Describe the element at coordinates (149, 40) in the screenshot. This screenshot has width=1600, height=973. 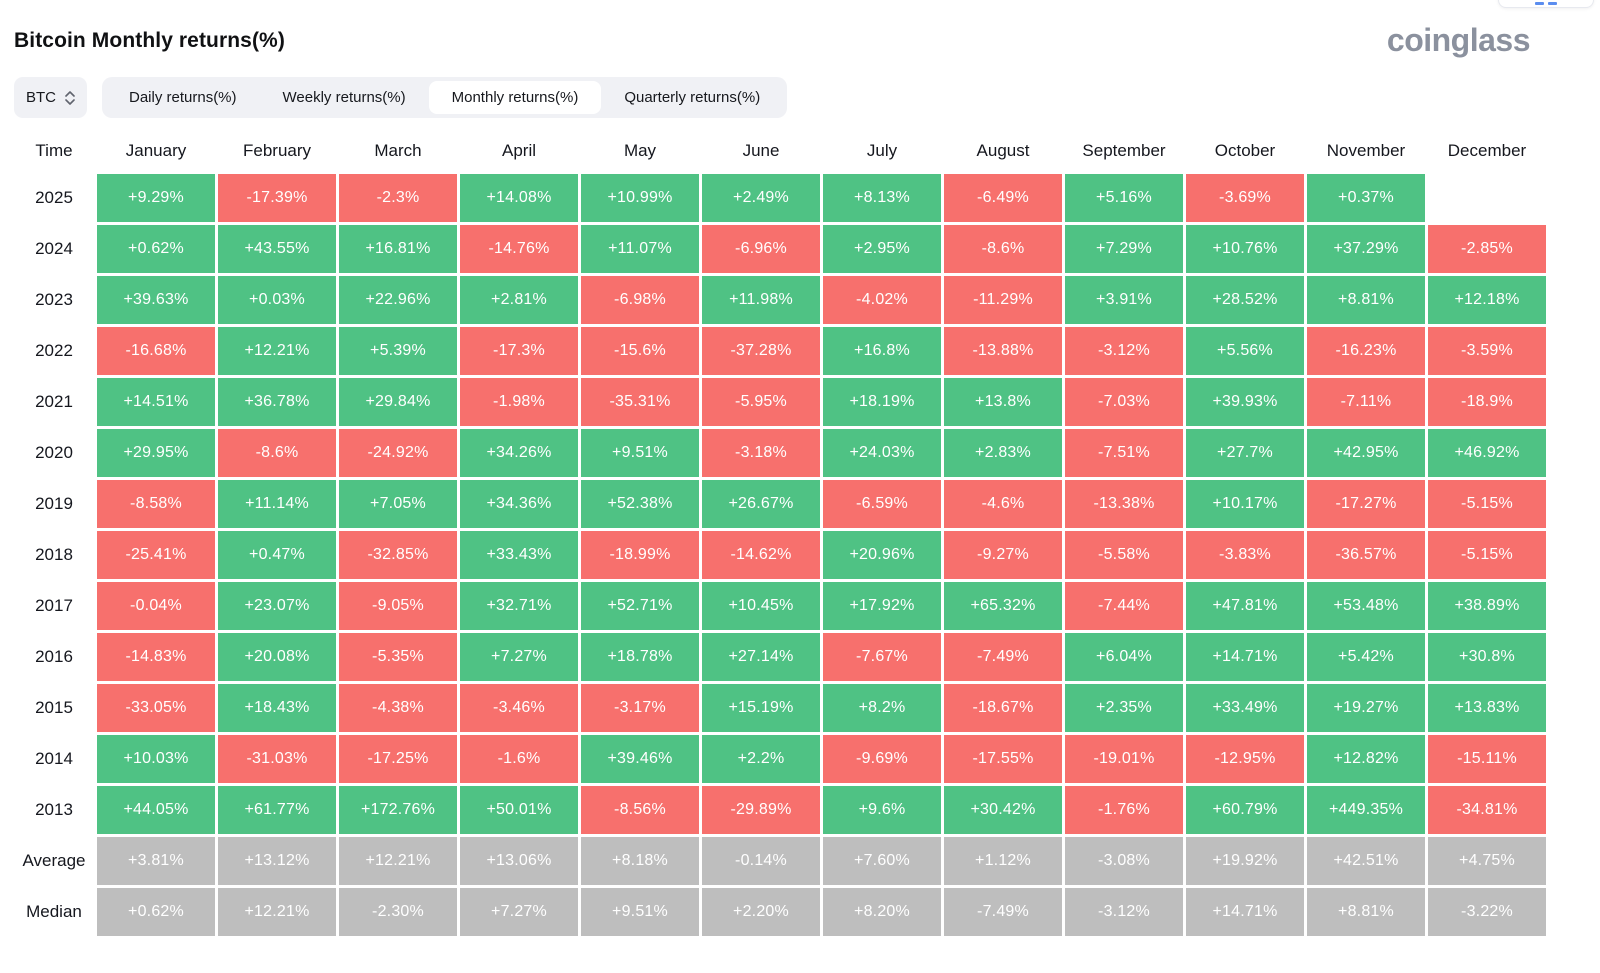
I see `page-title: Bitcoin Monthly returns(%)` at that location.